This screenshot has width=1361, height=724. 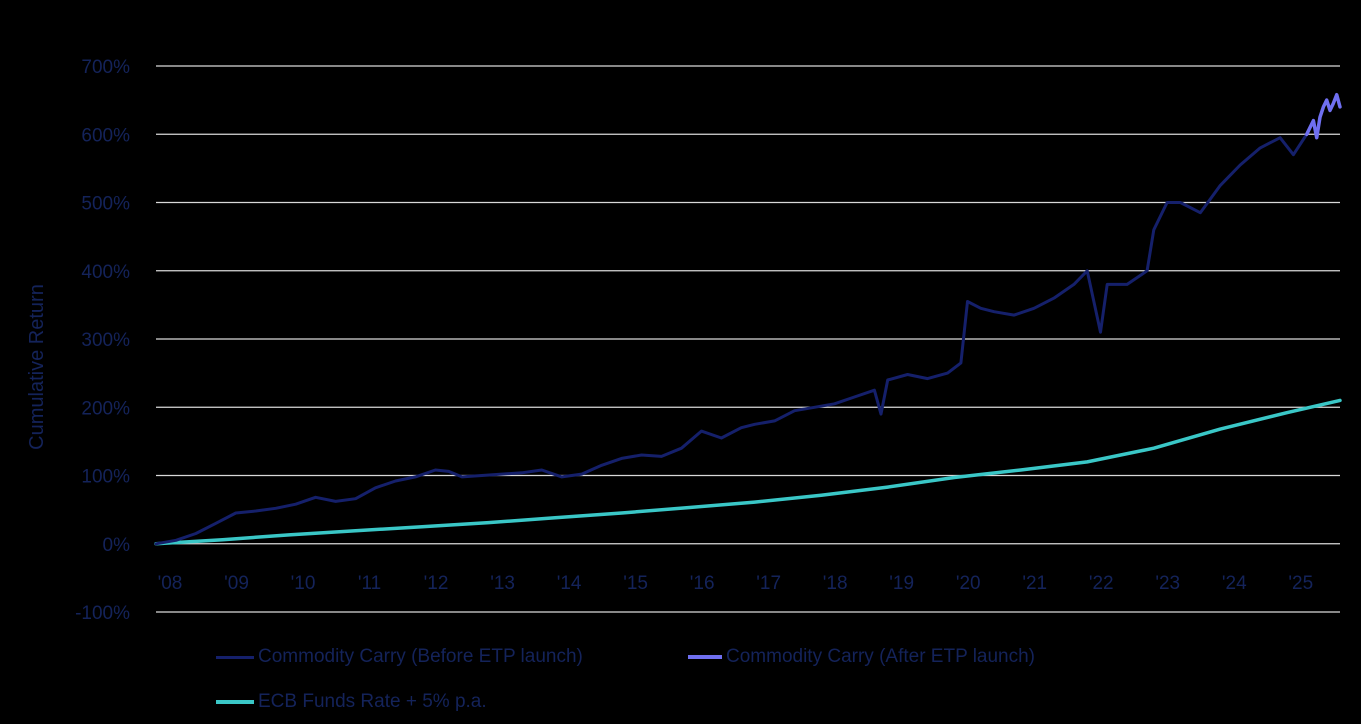 What do you see at coordinates (635, 583) in the screenshot?
I see `x-tick-label: '15` at bounding box center [635, 583].